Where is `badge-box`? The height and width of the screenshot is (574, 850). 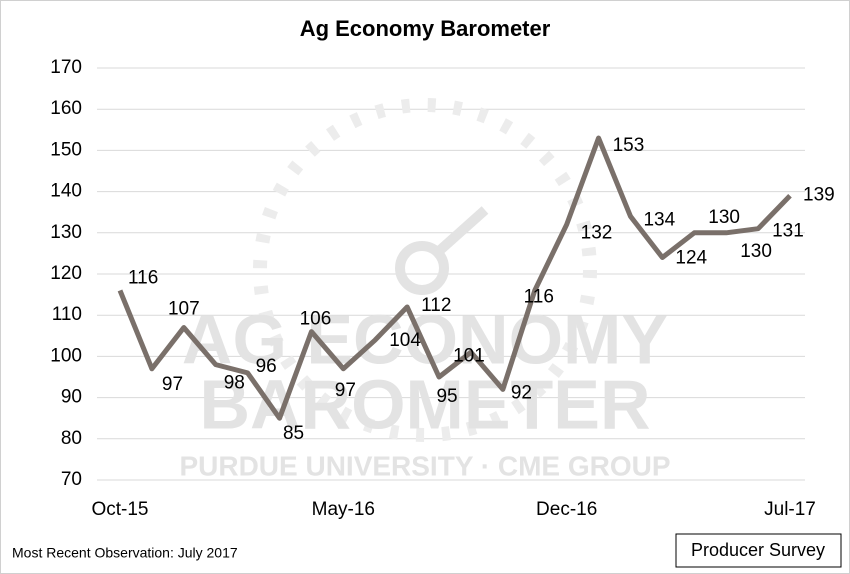
badge-box is located at coordinates (758, 550).